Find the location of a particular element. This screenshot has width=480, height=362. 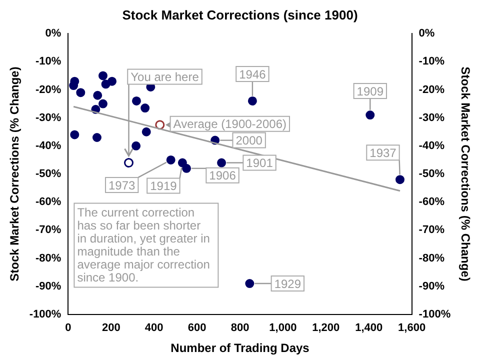

x-tick-label: 200 is located at coordinates (111, 328).